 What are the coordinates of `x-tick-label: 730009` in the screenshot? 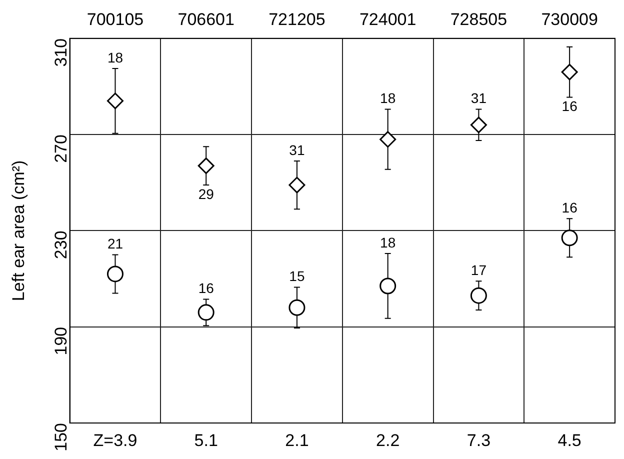 It's located at (569, 19).